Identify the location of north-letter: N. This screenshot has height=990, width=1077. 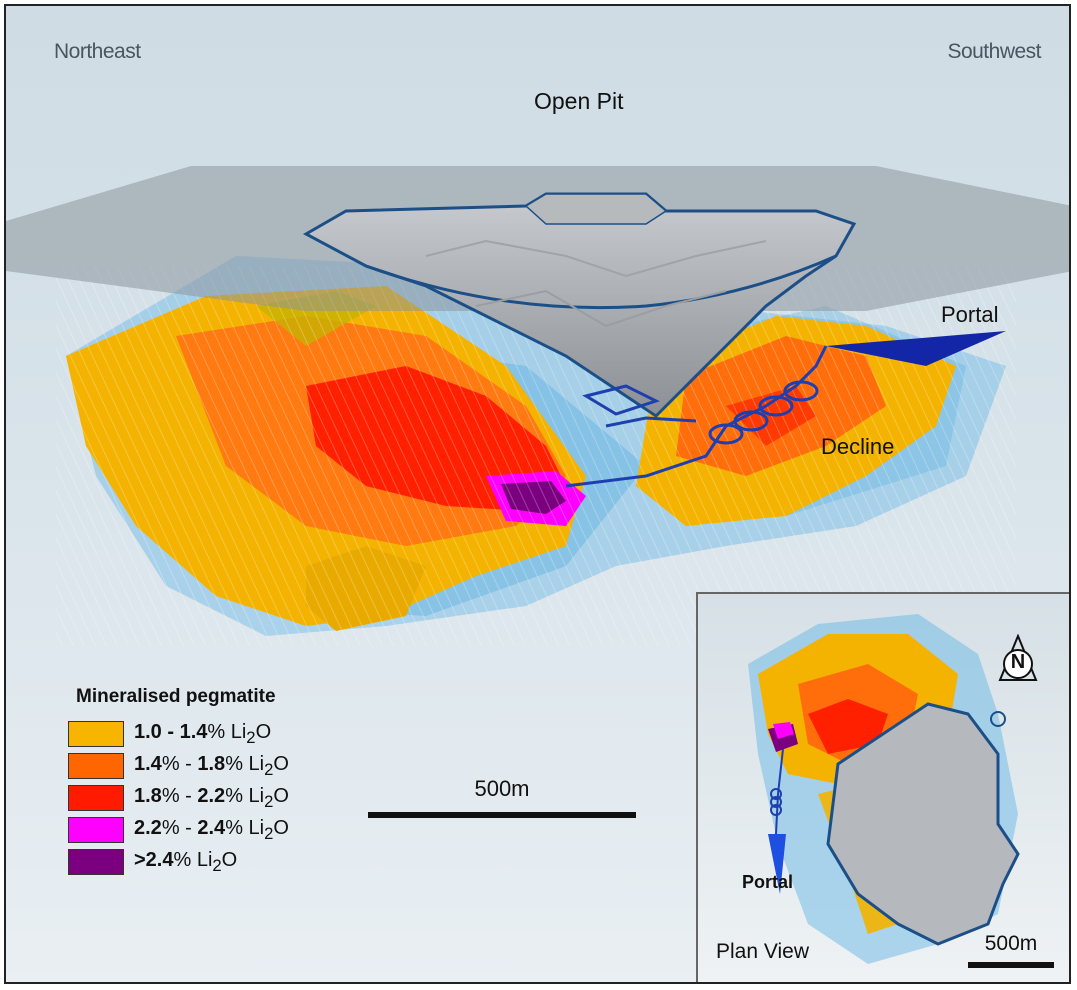
(1018, 662).